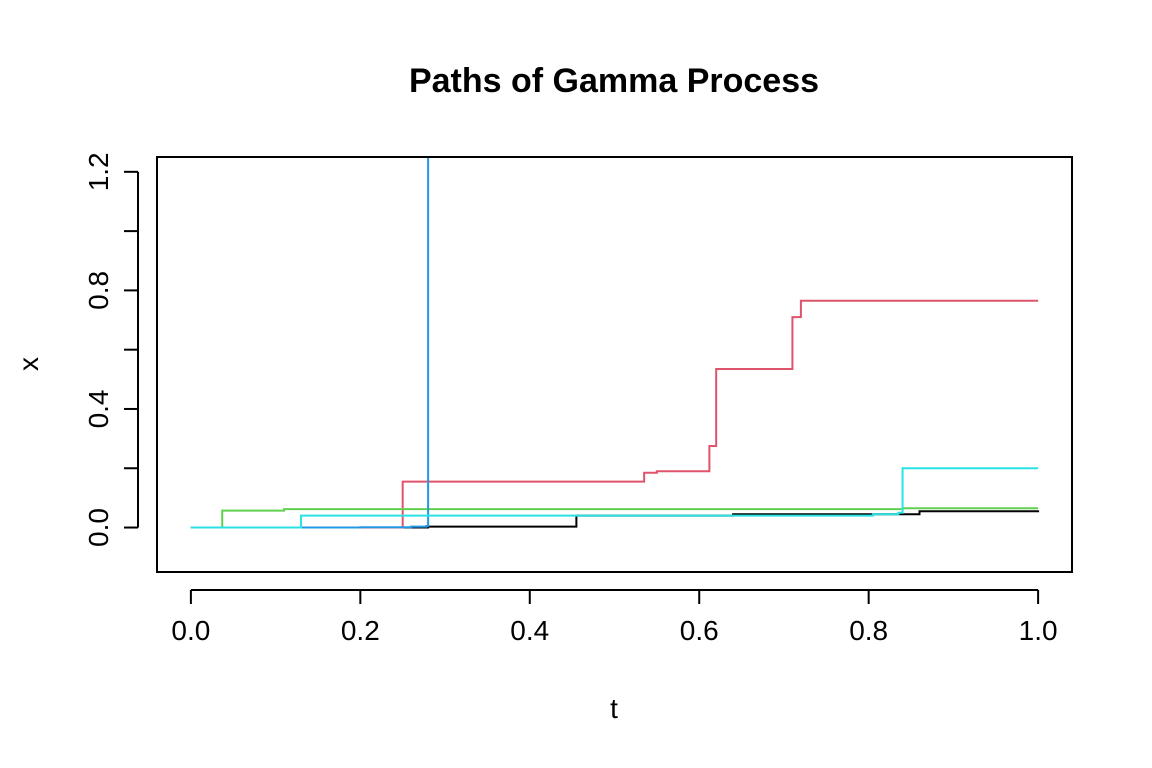 The width and height of the screenshot is (1152, 768). What do you see at coordinates (529, 630) in the screenshot?
I see `x-tick-label: 0.4` at bounding box center [529, 630].